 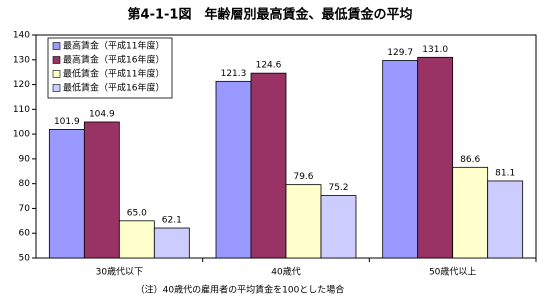 I want to click on y-tick-label: 110, so click(x=21, y=110).